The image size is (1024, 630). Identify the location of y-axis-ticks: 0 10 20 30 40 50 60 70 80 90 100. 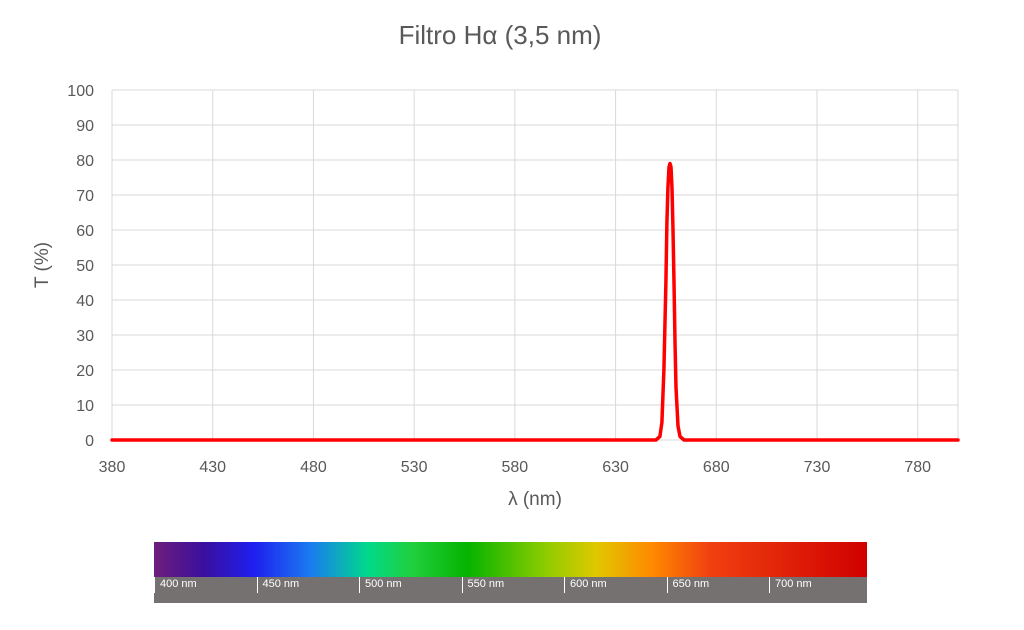
(80, 266).